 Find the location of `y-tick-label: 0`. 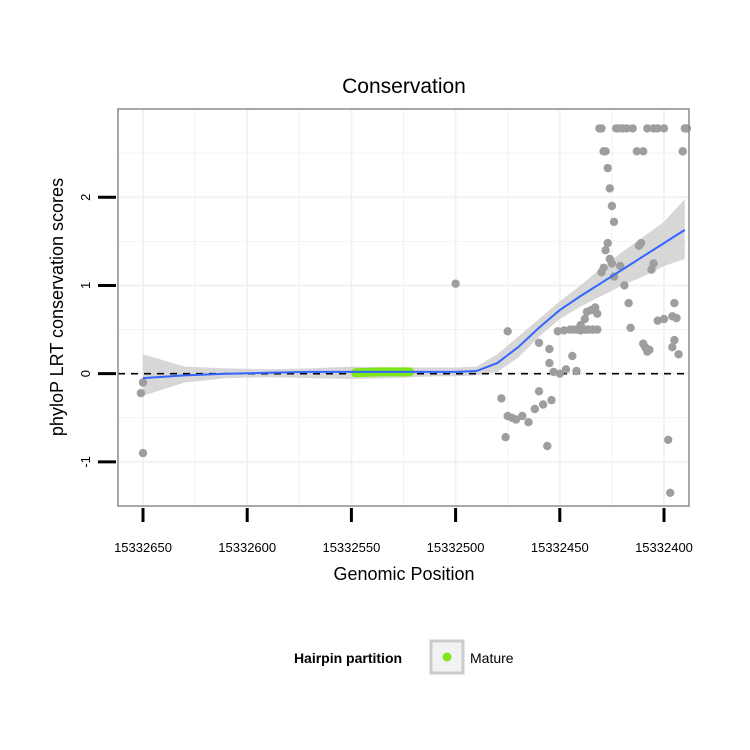

y-tick-label: 0 is located at coordinates (85, 373).